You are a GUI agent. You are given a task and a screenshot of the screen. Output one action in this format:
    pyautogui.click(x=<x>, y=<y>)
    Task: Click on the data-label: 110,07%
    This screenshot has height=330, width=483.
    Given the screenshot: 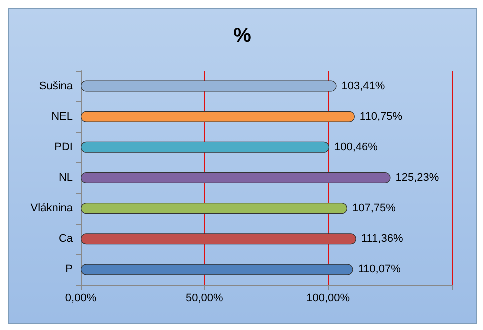 What is the action you would take?
    pyautogui.click(x=380, y=270)
    